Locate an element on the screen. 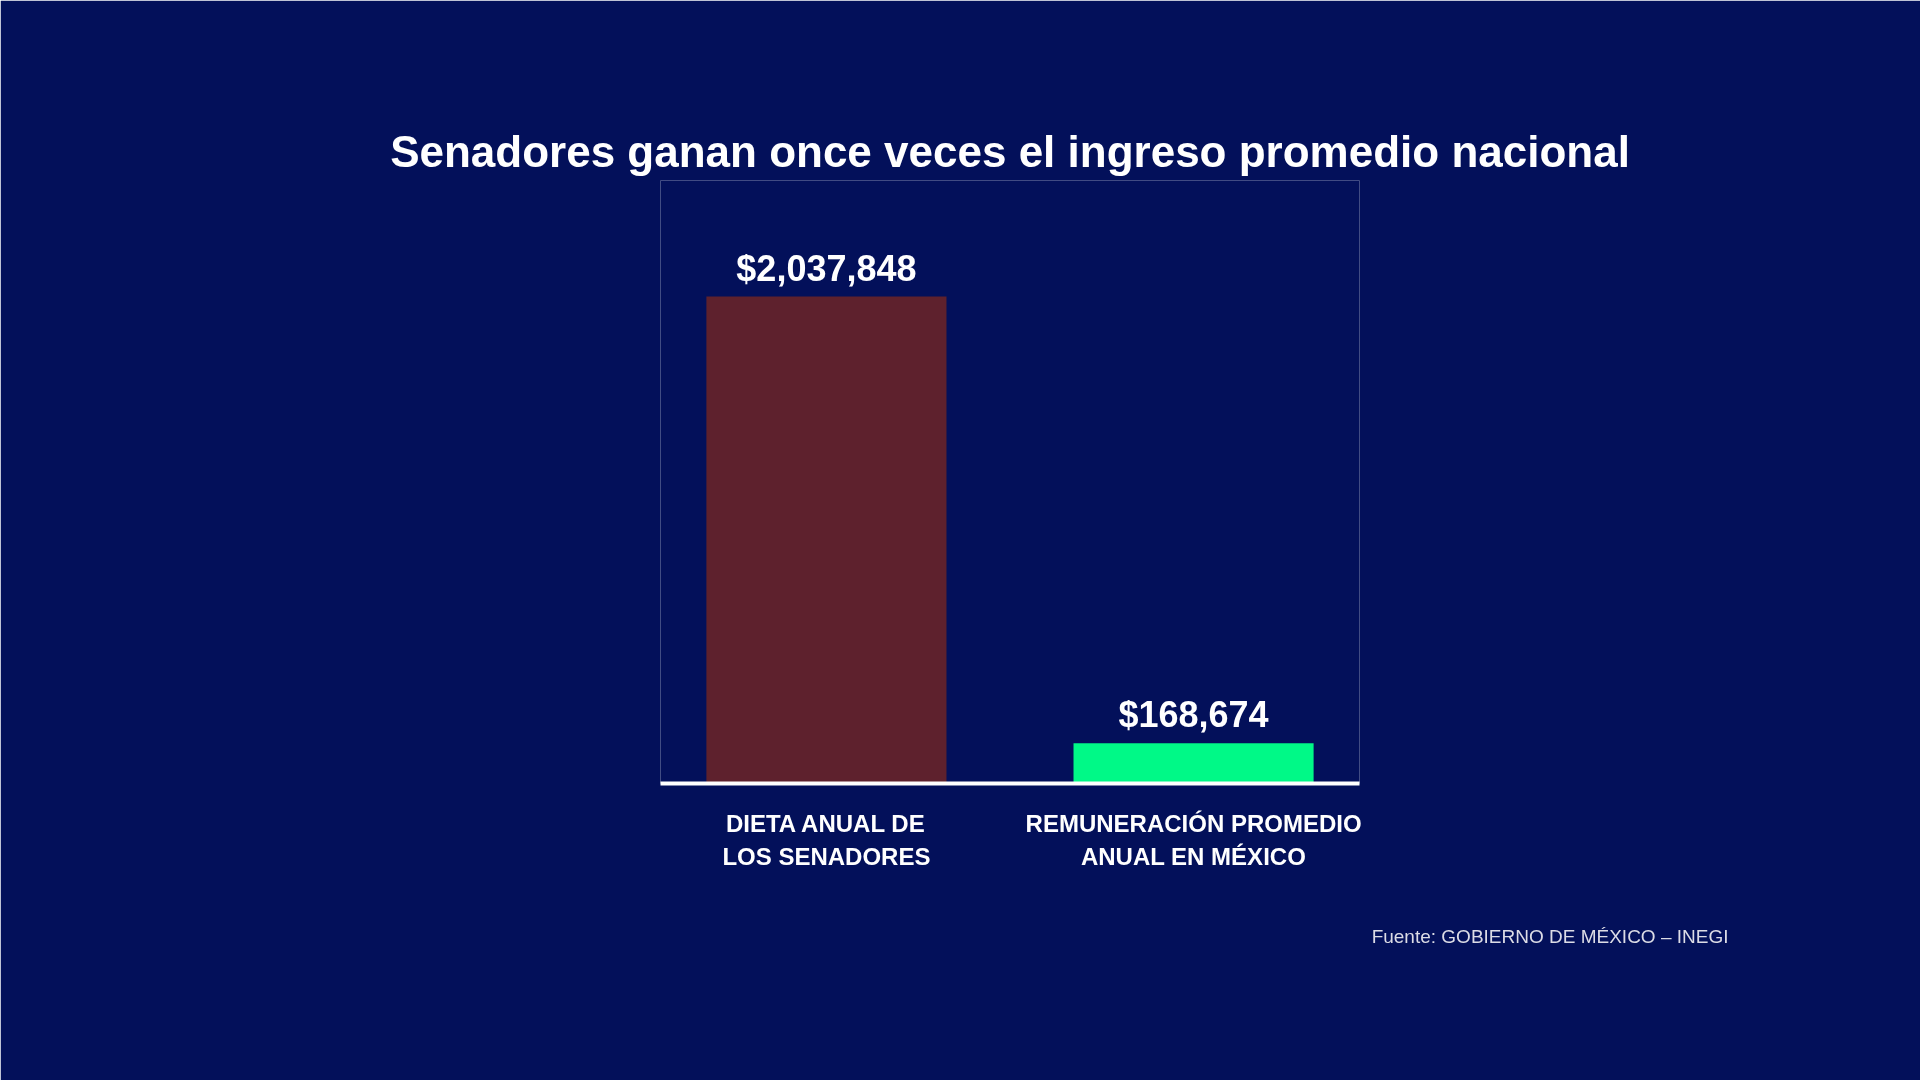 Image resolution: width=1920 pixels, height=1080 pixels. data-label: $2,037,848 is located at coordinates (826, 268).